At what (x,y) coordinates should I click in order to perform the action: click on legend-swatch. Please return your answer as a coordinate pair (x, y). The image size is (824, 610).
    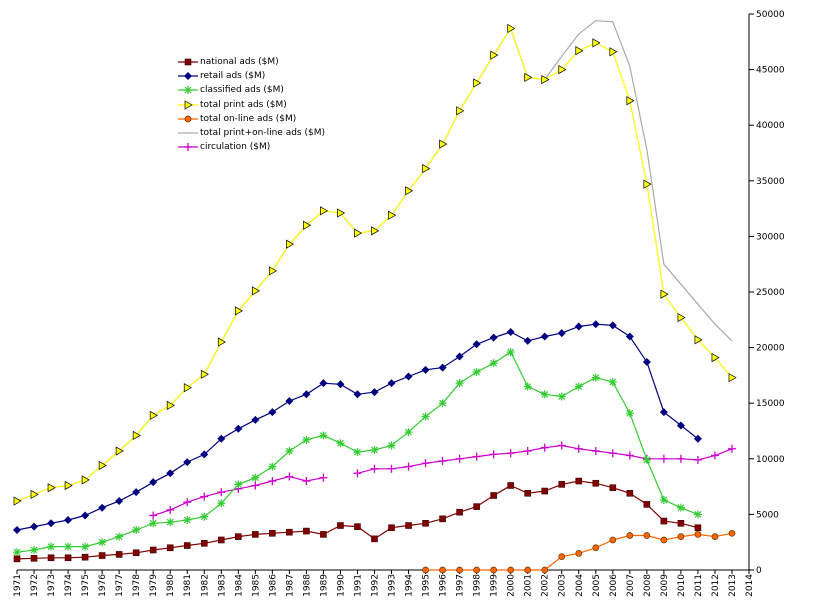
    Looking at the image, I should click on (188, 62).